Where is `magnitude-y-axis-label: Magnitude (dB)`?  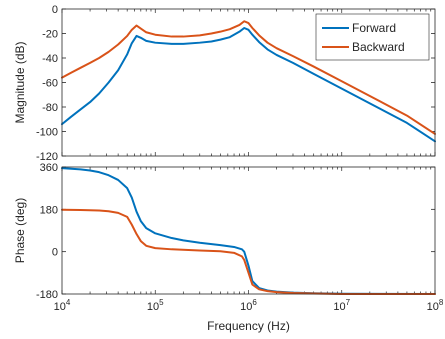
magnitude-y-axis-label: Magnitude (dB) is located at coordinates (20, 82).